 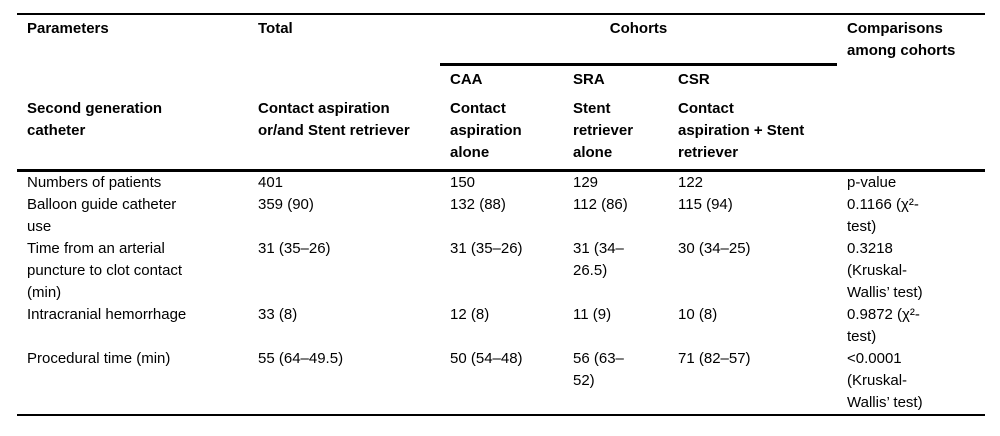 What do you see at coordinates (694, 79) in the screenshot?
I see `header-csr: CSR` at bounding box center [694, 79].